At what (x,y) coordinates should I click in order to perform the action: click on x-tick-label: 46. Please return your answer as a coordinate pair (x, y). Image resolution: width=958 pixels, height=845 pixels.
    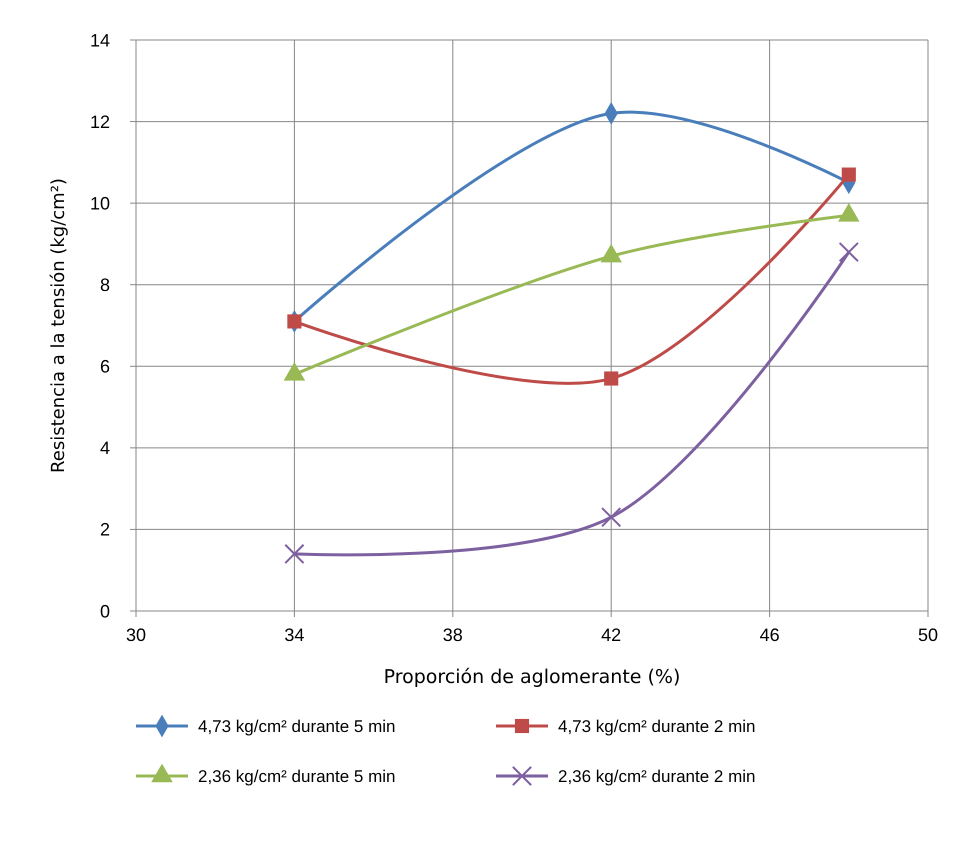
    Looking at the image, I should click on (770, 635).